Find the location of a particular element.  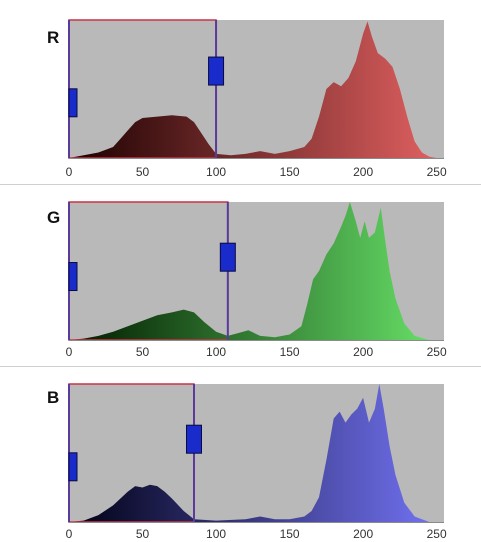

channel-label-red: R is located at coordinates (53, 37).